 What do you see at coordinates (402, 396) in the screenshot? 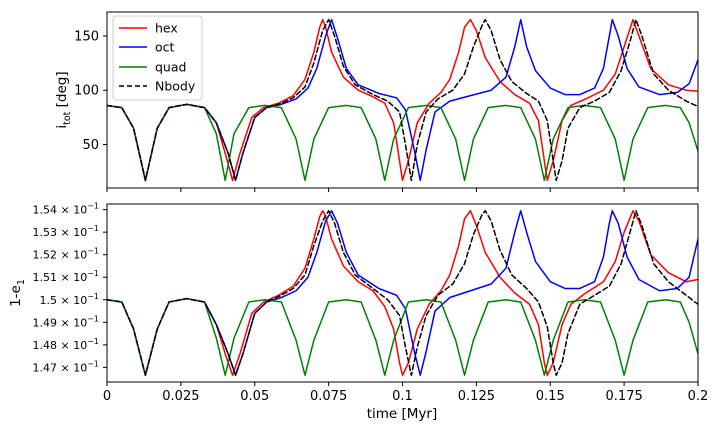
I see `x-tick-label: 0.1` at bounding box center [402, 396].